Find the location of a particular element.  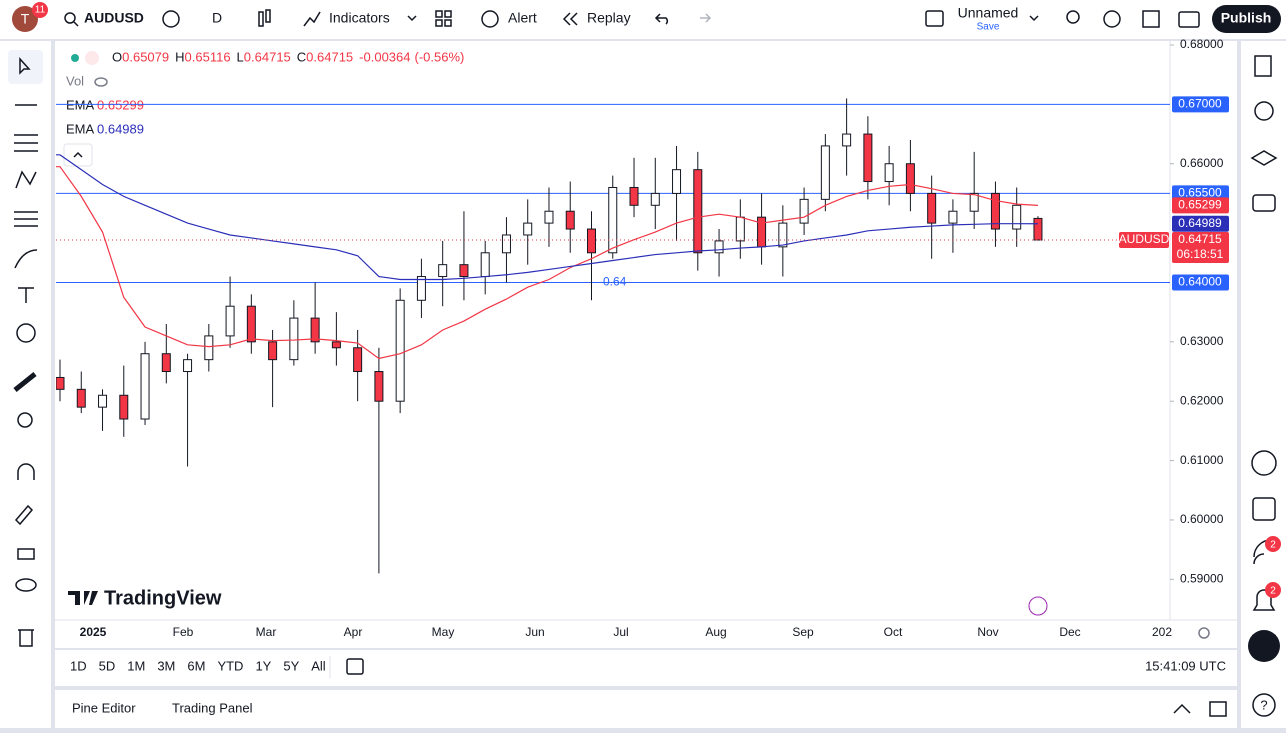

chat is located at coordinates (1264, 203).